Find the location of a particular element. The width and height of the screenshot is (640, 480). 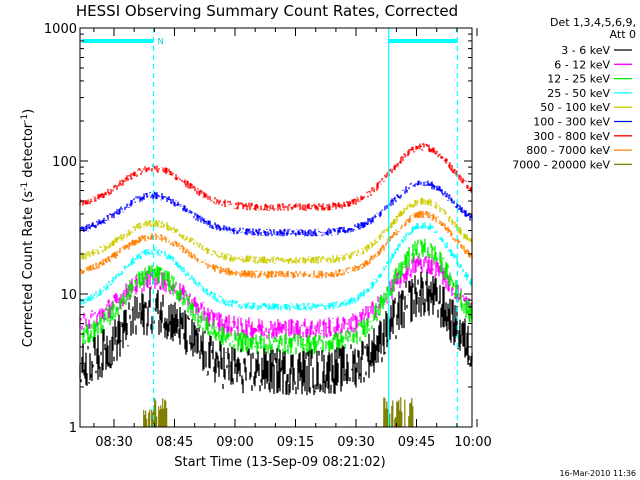

legend-header-2: Att 0 is located at coordinates (623, 34).